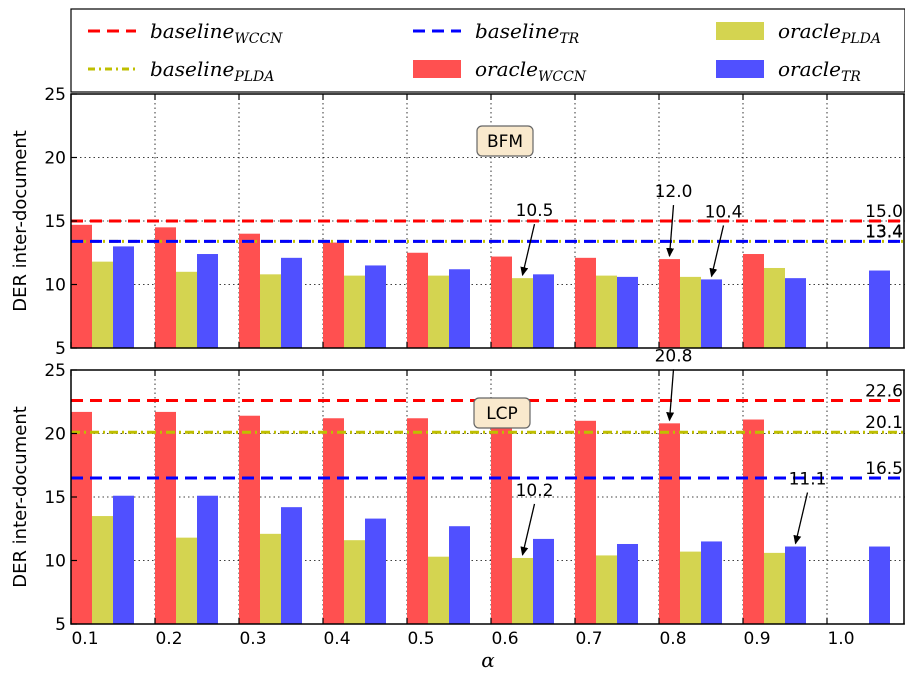 This screenshot has height=673, width=905. What do you see at coordinates (417, 300) in the screenshot?
I see `bar-oracle-wccn-0.5` at bounding box center [417, 300].